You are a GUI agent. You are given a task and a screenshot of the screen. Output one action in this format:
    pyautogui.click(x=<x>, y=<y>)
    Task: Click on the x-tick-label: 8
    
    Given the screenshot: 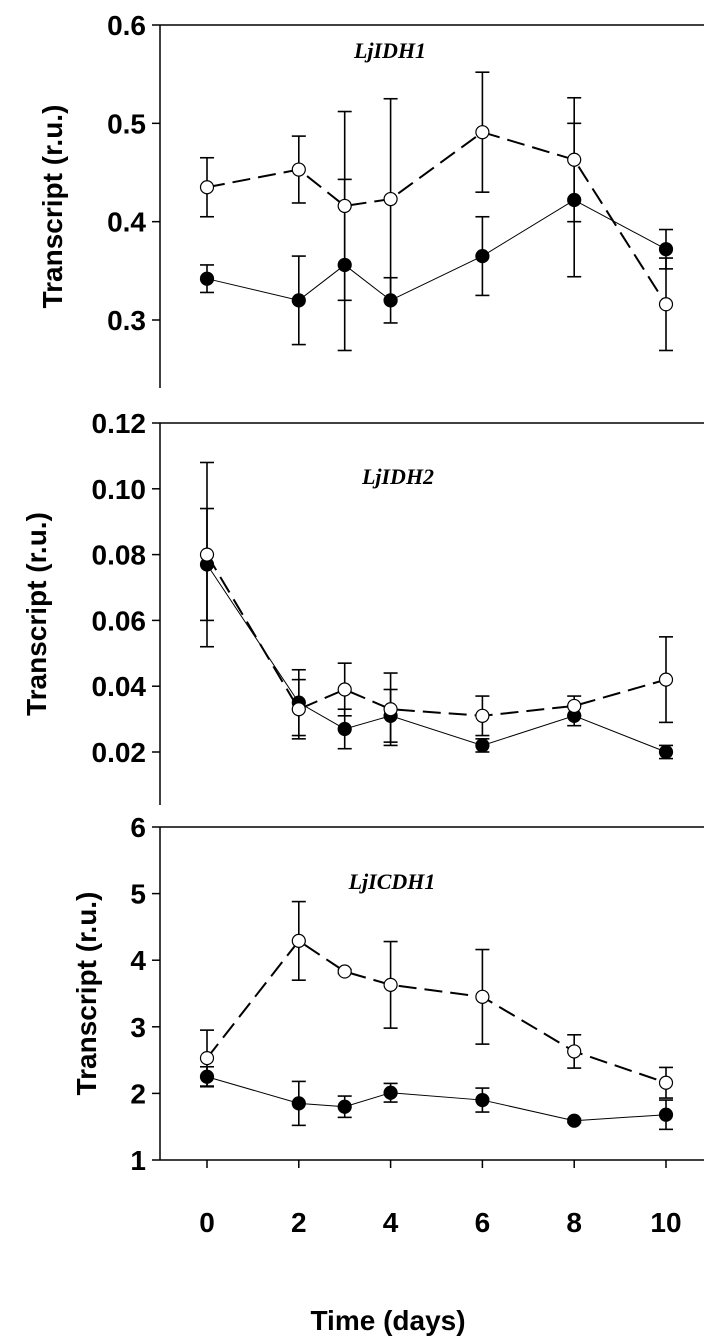 What is the action you would take?
    pyautogui.click(x=574, y=1222)
    